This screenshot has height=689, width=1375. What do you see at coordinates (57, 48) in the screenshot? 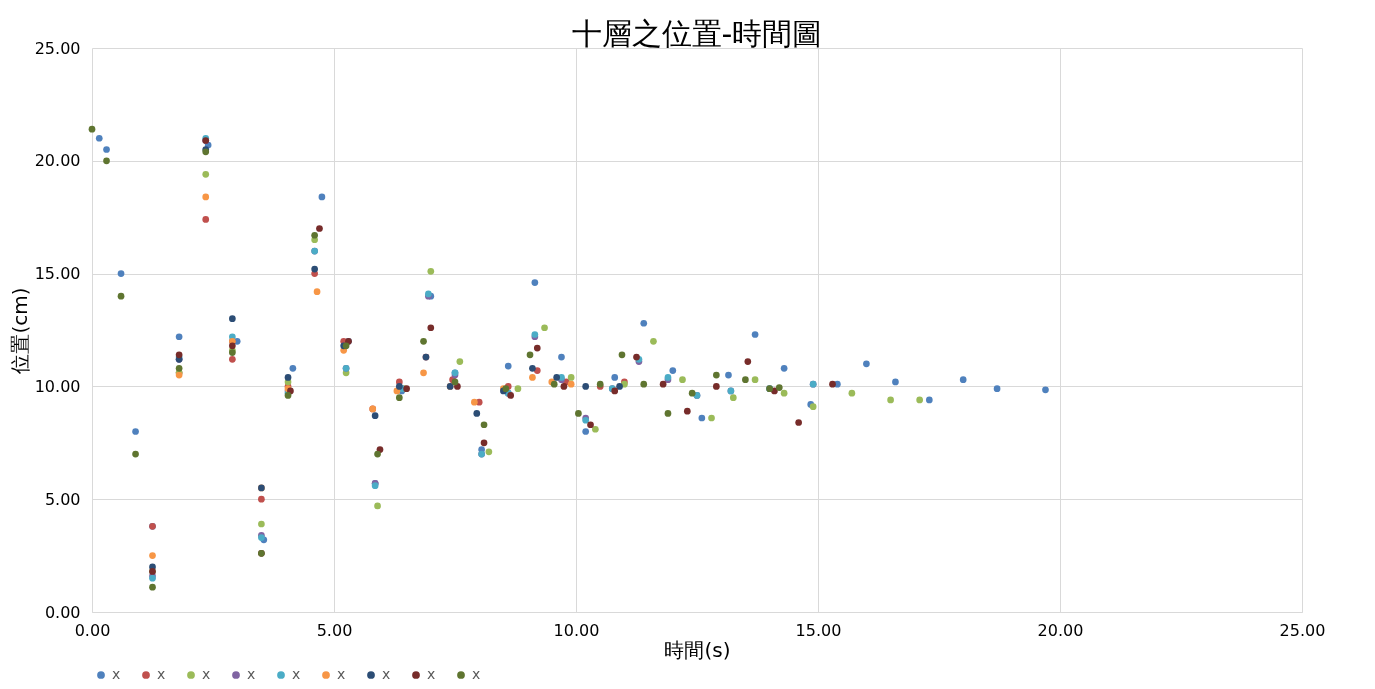
I see `y-tick-label: 25.00` at bounding box center [57, 48].